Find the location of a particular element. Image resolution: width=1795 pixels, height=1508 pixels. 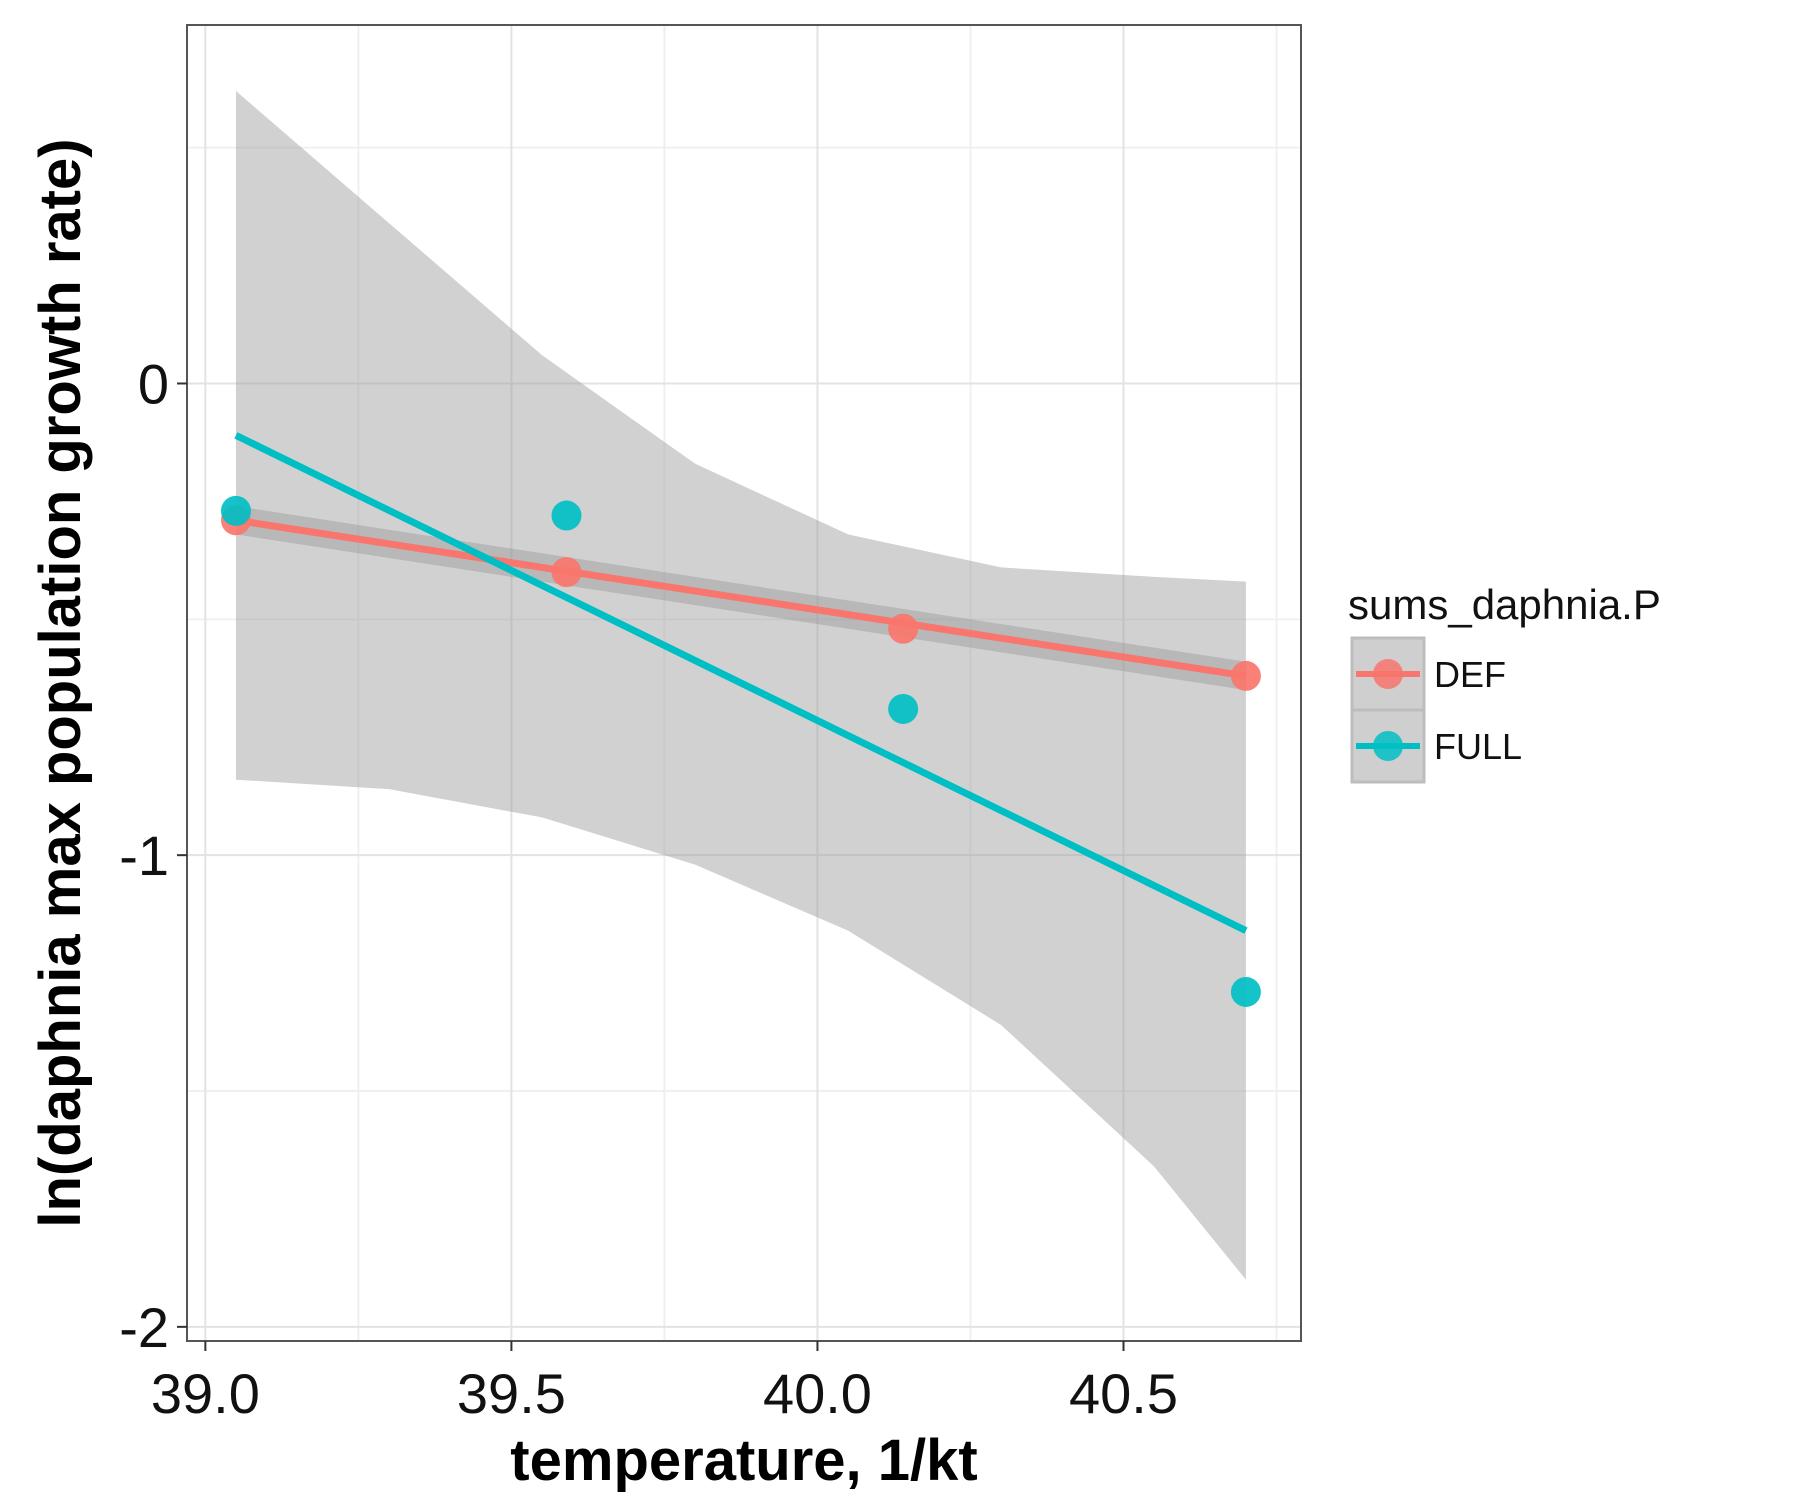

y-tick-label: -1 is located at coordinates (144, 855).